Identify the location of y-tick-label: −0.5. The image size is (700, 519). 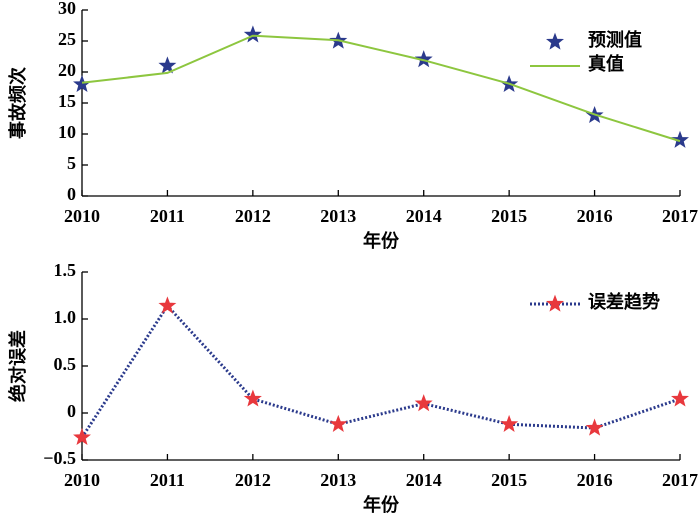
(59, 458).